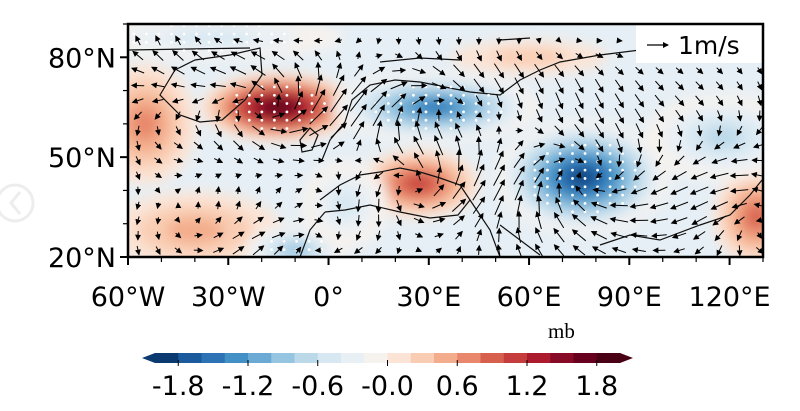 This screenshot has height=411, width=800. What do you see at coordinates (629, 297) in the screenshot?
I see `x-tick-label: 90°E` at bounding box center [629, 297].